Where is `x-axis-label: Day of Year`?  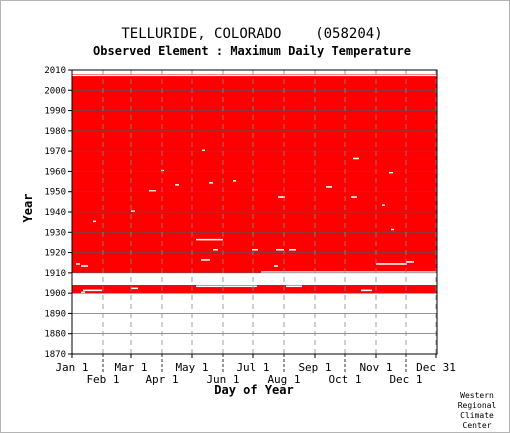
x-axis-label: Day of Year is located at coordinates (253, 390).